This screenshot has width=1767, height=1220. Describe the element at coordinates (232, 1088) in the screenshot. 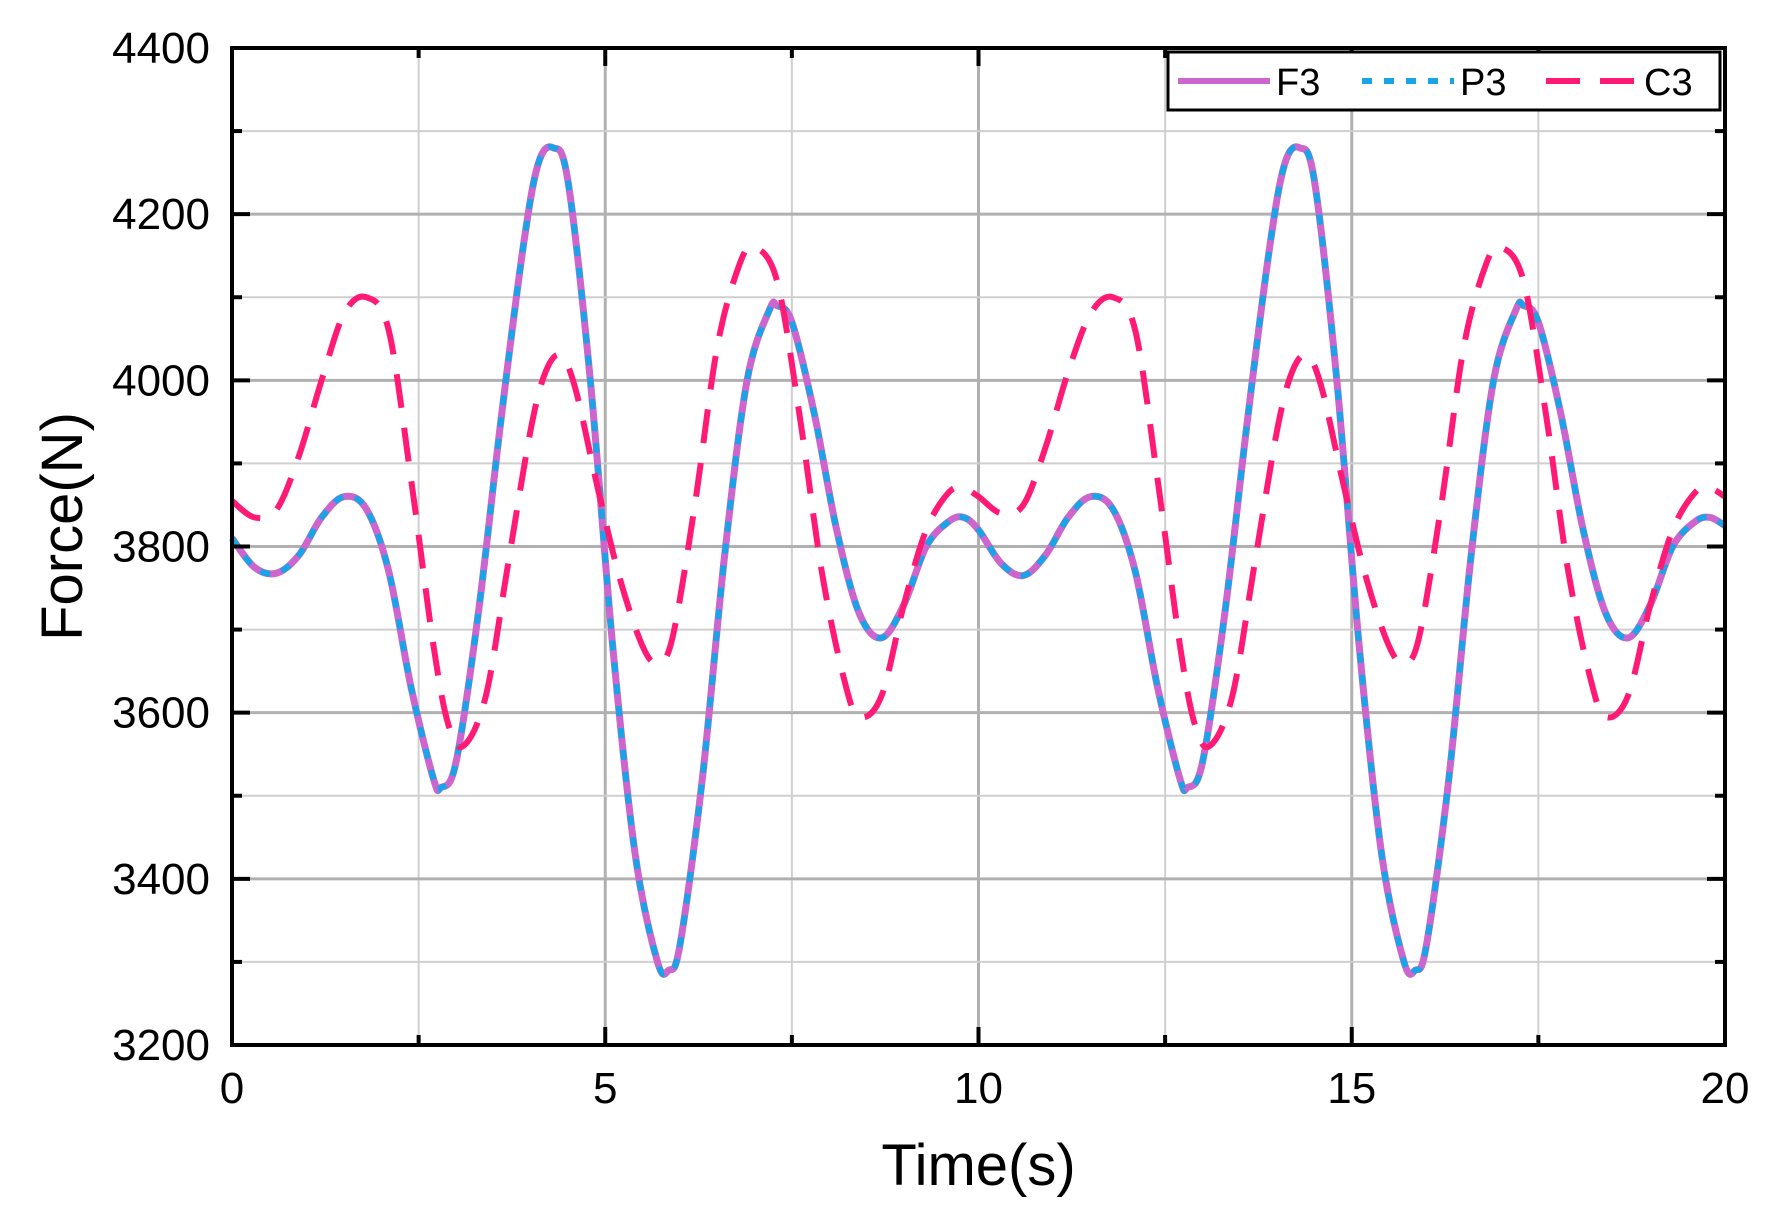

I see `x-tick-label: 0` at that location.